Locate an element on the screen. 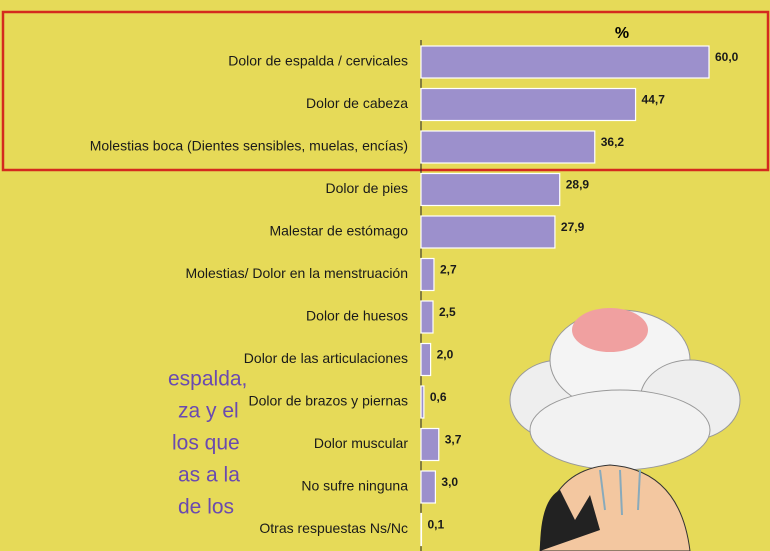 The height and width of the screenshot is (551, 770). category-label: Dolor de cabeza is located at coordinates (357, 103).